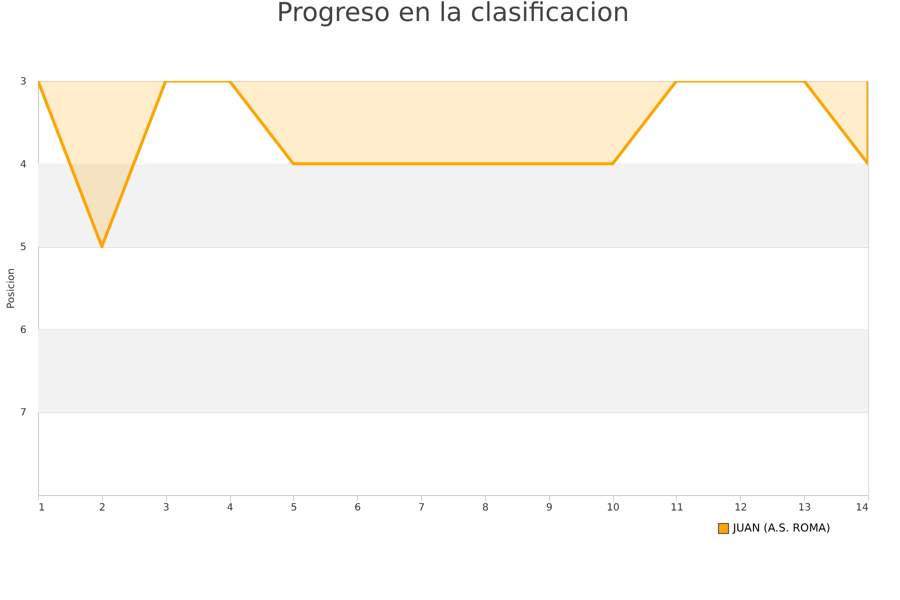 This screenshot has width=900, height=600. I want to click on x-tick-label: 11, so click(677, 508).